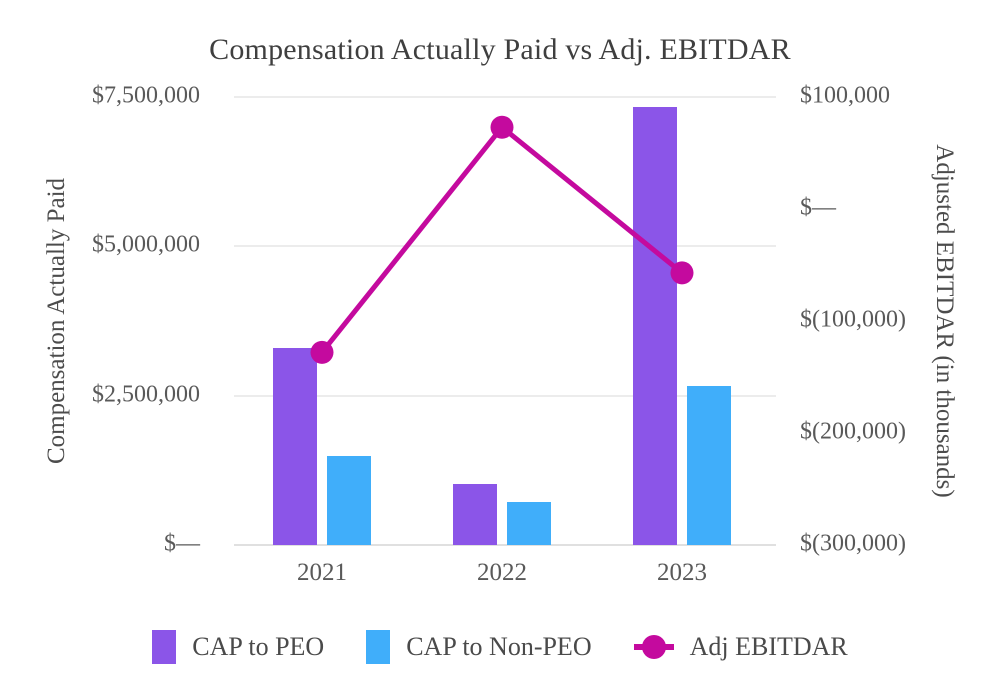 Image resolution: width=1000 pixels, height=700 pixels. I want to click on legend-label-adj-ebitdar: Adj EBITDAR, so click(768, 646).